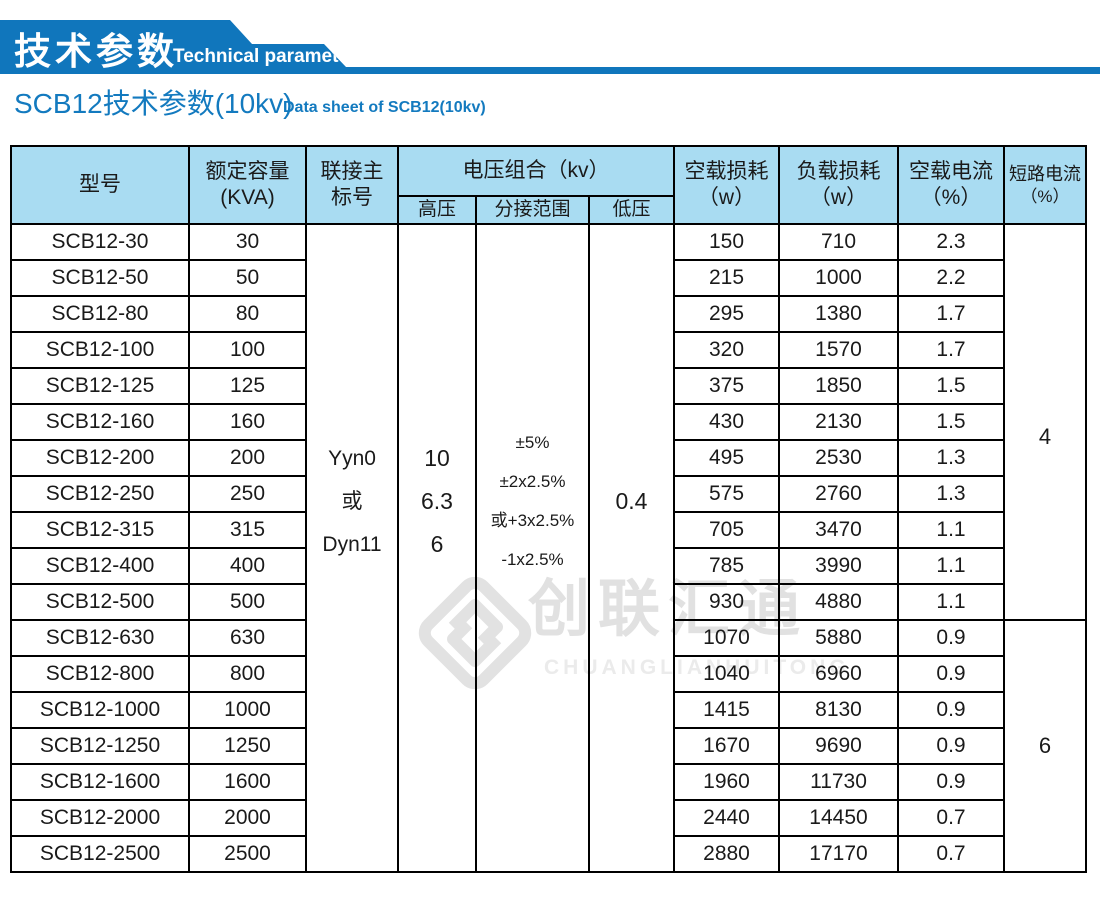 This screenshot has height=921, width=1100. What do you see at coordinates (247, 566) in the screenshot?
I see `cell-kva: 400` at bounding box center [247, 566].